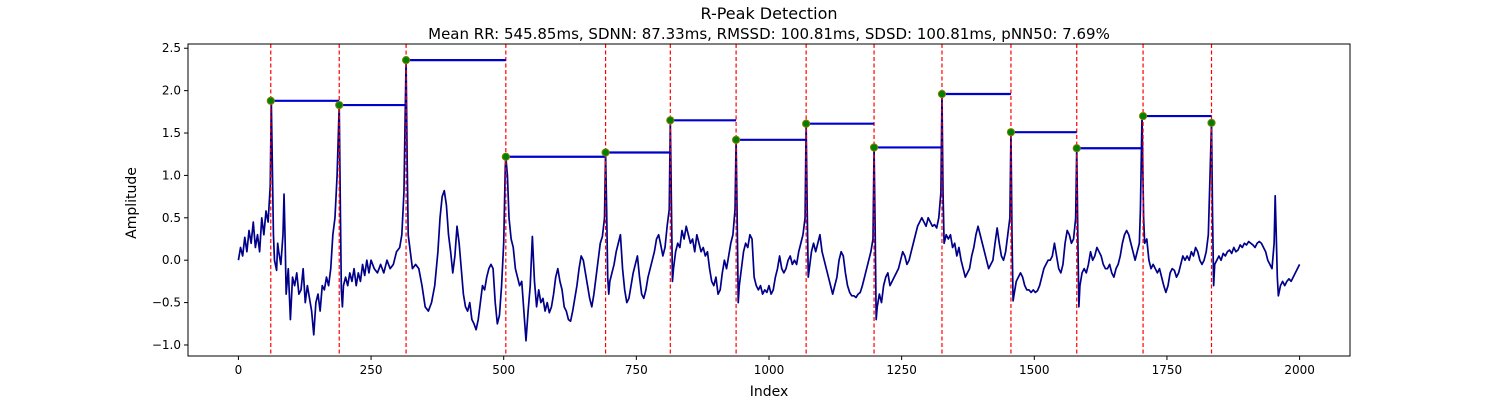  Describe the element at coordinates (166, 345) in the screenshot. I see `y-tick-label: −1.0` at that location.